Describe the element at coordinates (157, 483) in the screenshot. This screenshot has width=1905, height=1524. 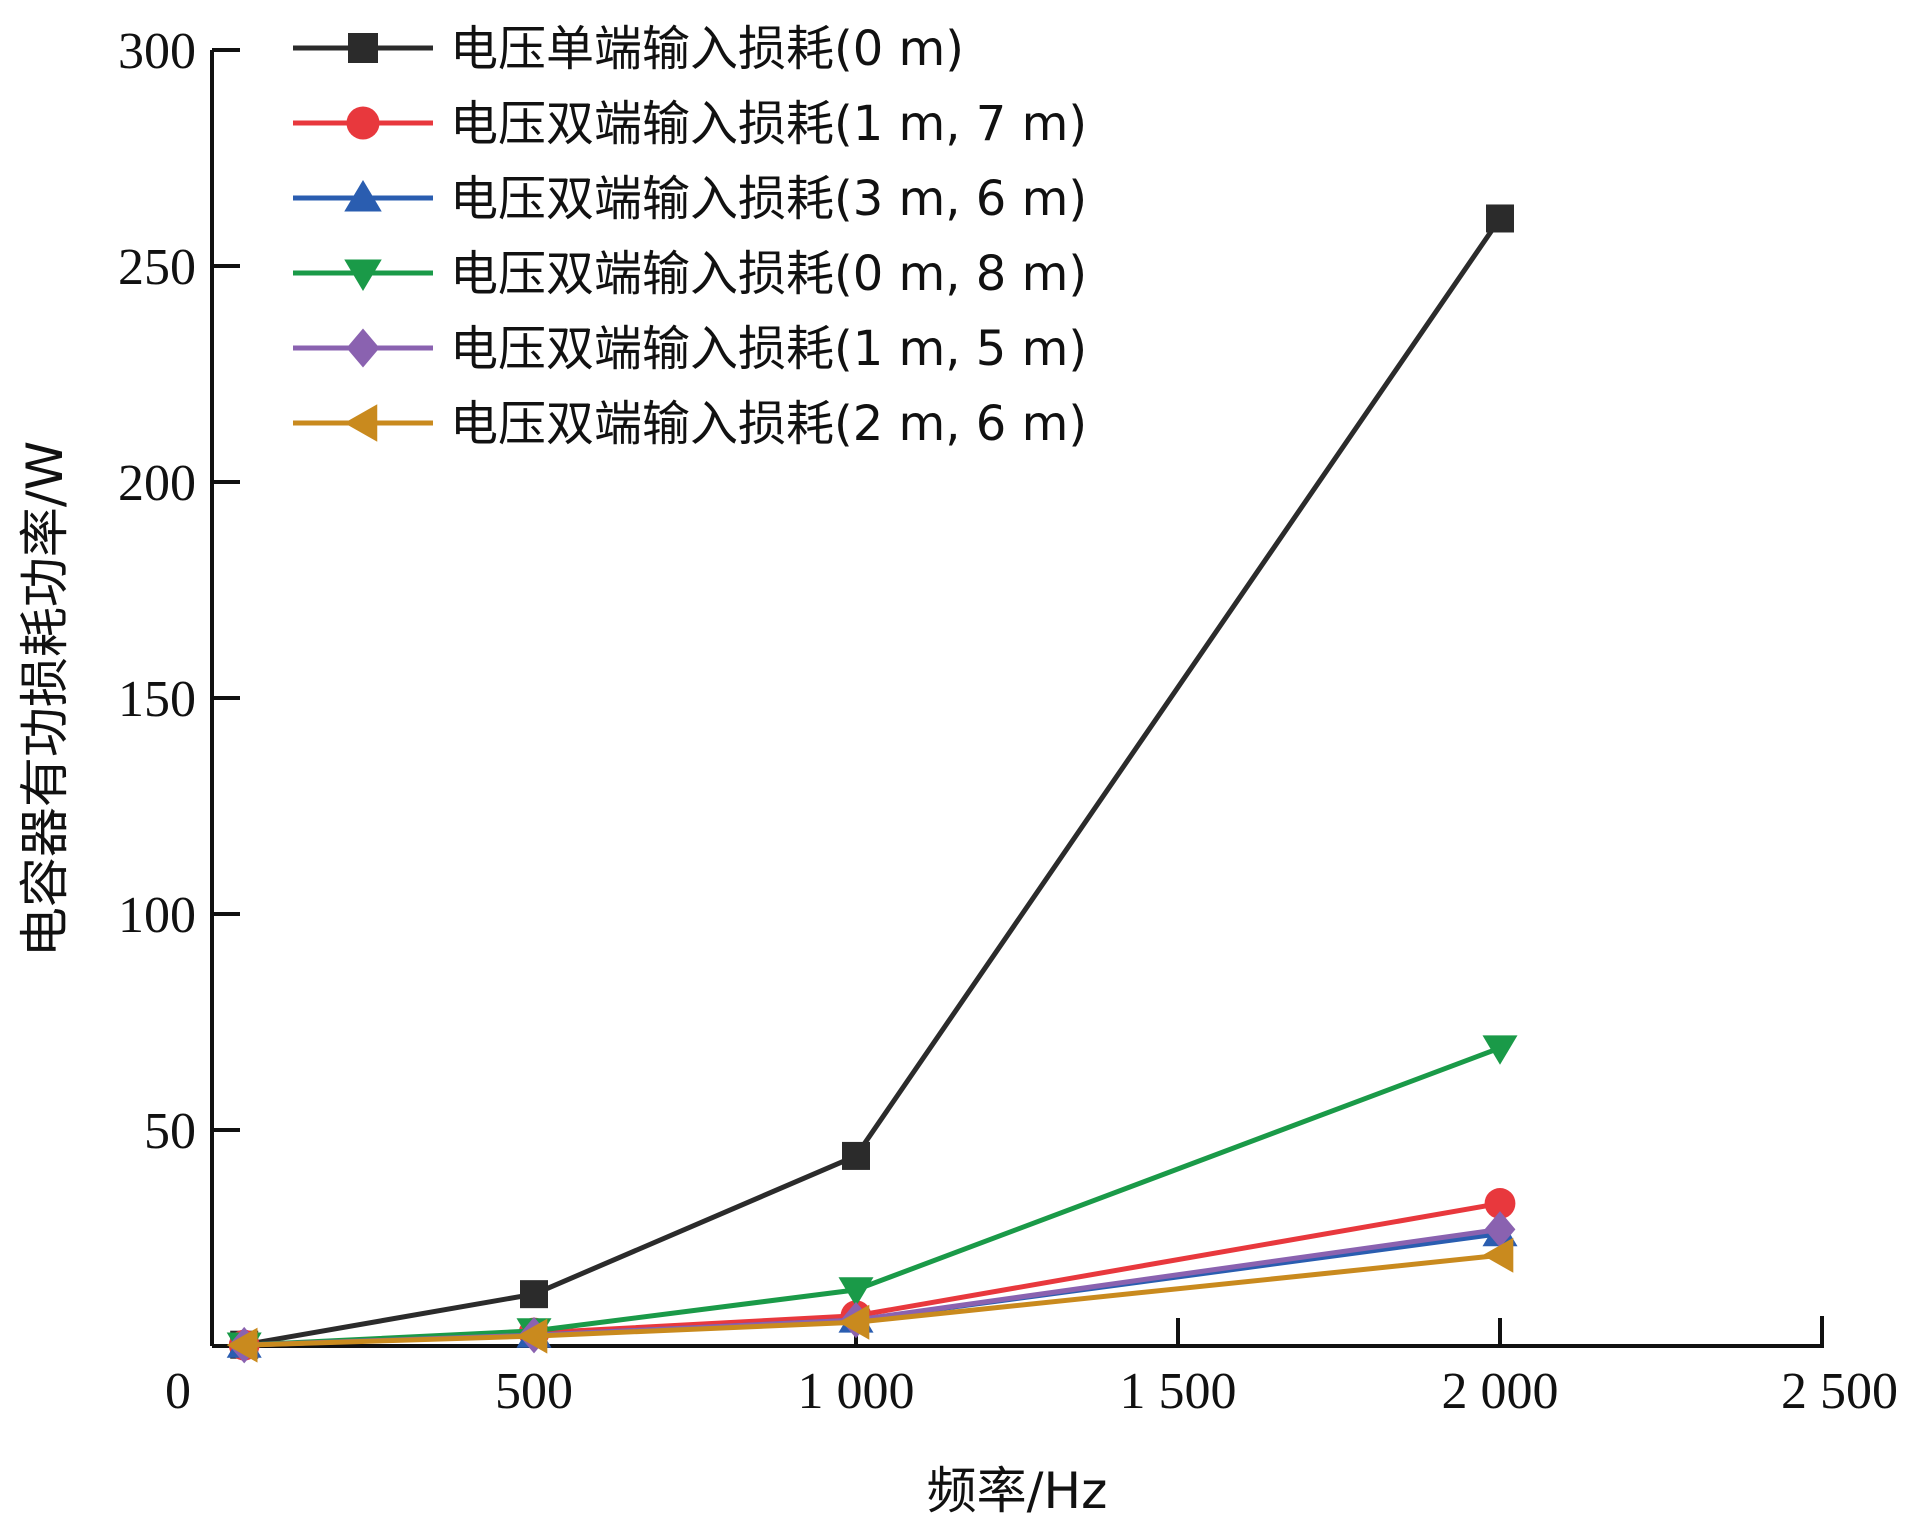
I see `y-tick-label: 200` at that location.